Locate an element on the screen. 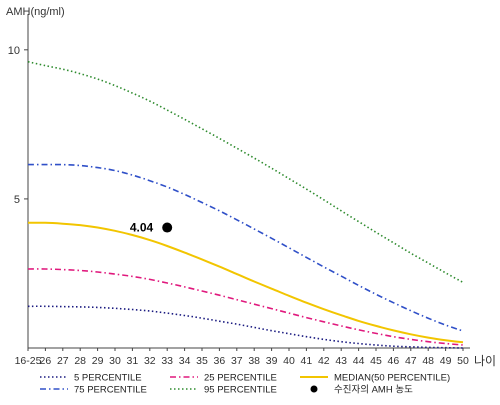  legend-label: 5 PERCENTILE is located at coordinates (108, 378).